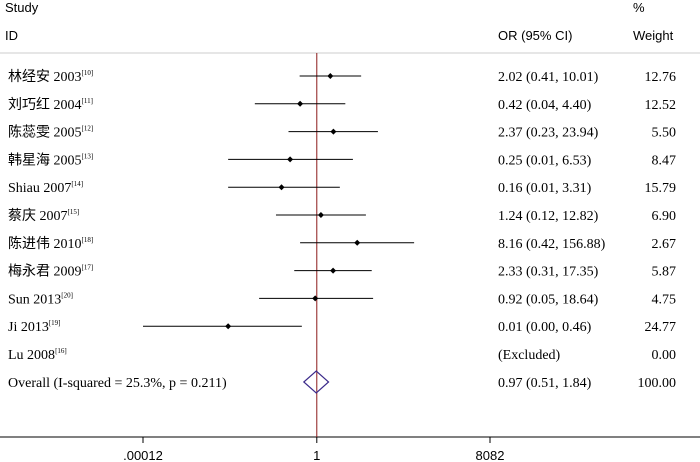  Describe the element at coordinates (342, 327) in the screenshot. I see `study-row: Ji 2013[19] 0.01 (0.00, 0.46) 24.77` at that location.